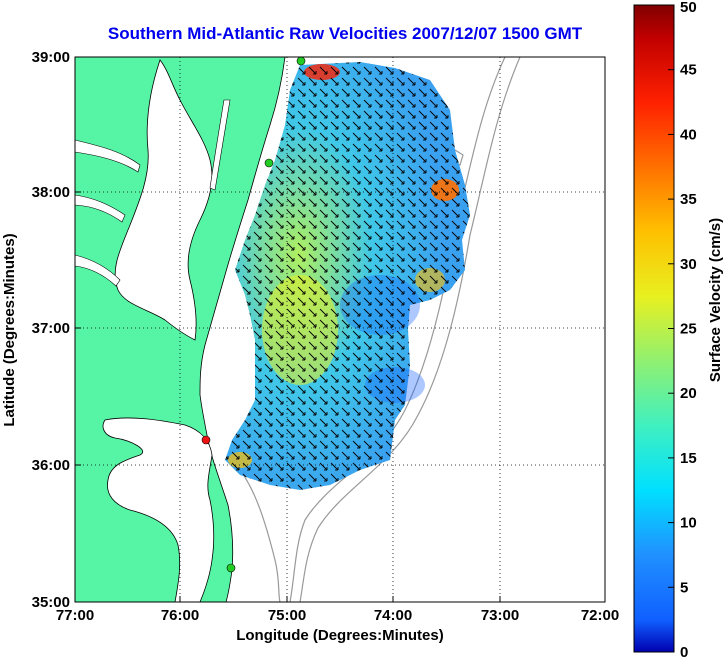 This screenshot has height=659, width=724. What do you see at coordinates (287, 615) in the screenshot?
I see `x-tick-label: 75:00` at bounding box center [287, 615].